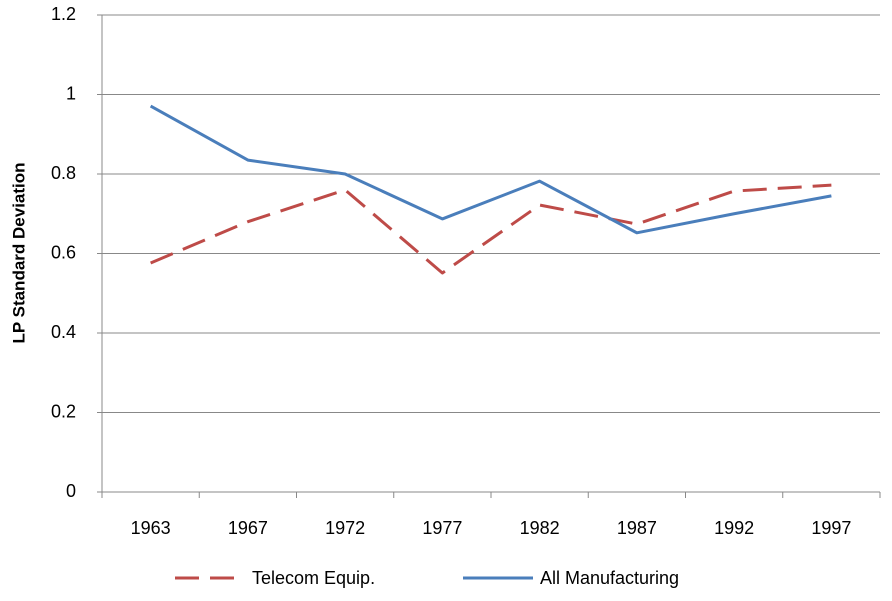 The height and width of the screenshot is (601, 892). Describe the element at coordinates (63, 173) in the screenshot. I see `y-tick-label: 0.8` at that location.